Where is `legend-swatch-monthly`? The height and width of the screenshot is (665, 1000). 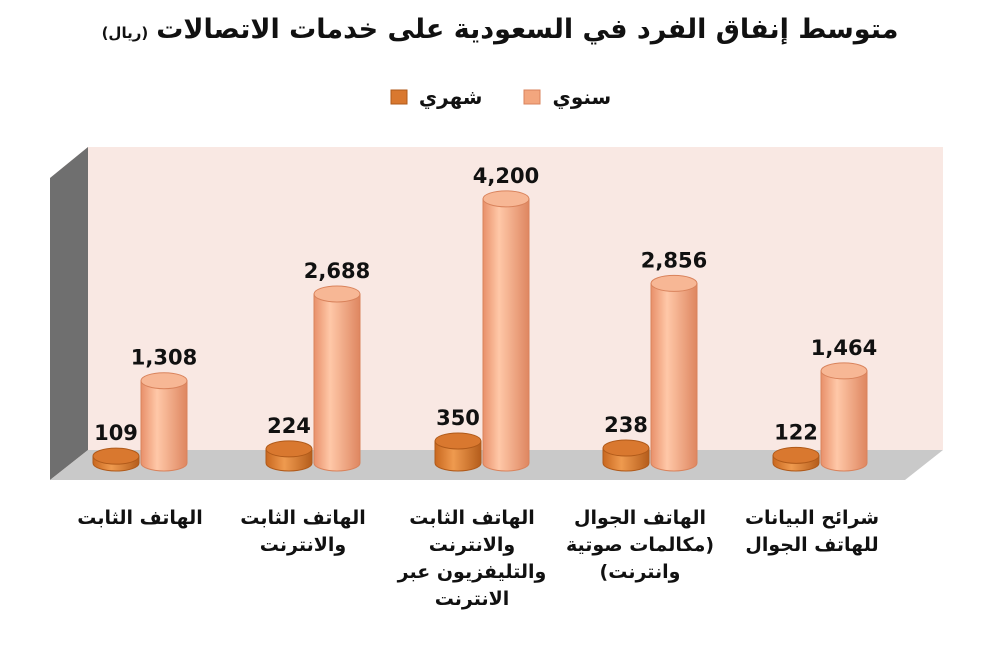 legend-swatch-monthly is located at coordinates (399, 97).